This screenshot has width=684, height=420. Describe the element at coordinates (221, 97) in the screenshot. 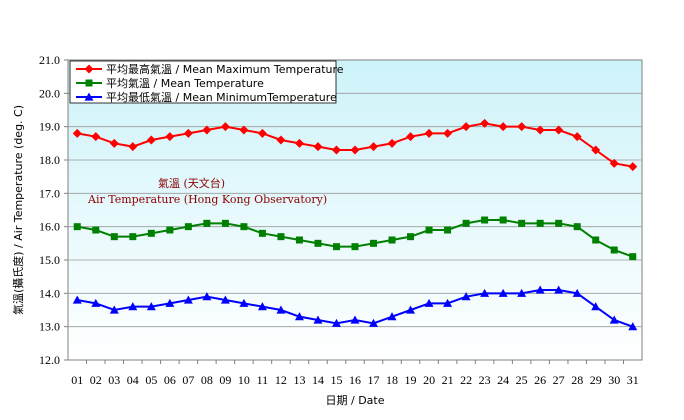

I see `legend-label: 平均最低氣溫 / Mean MinimumTemperature` at that location.